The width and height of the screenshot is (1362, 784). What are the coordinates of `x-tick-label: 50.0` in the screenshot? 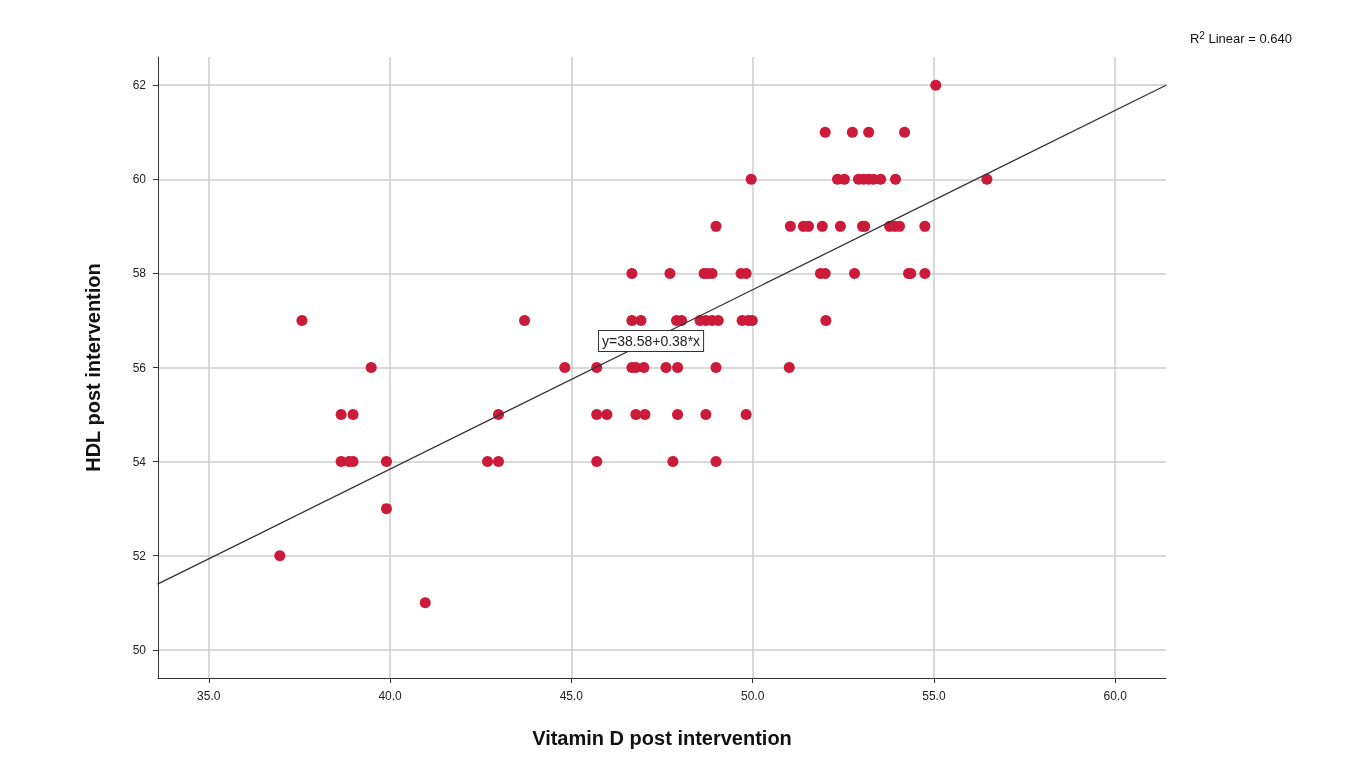 It's located at (752, 696).